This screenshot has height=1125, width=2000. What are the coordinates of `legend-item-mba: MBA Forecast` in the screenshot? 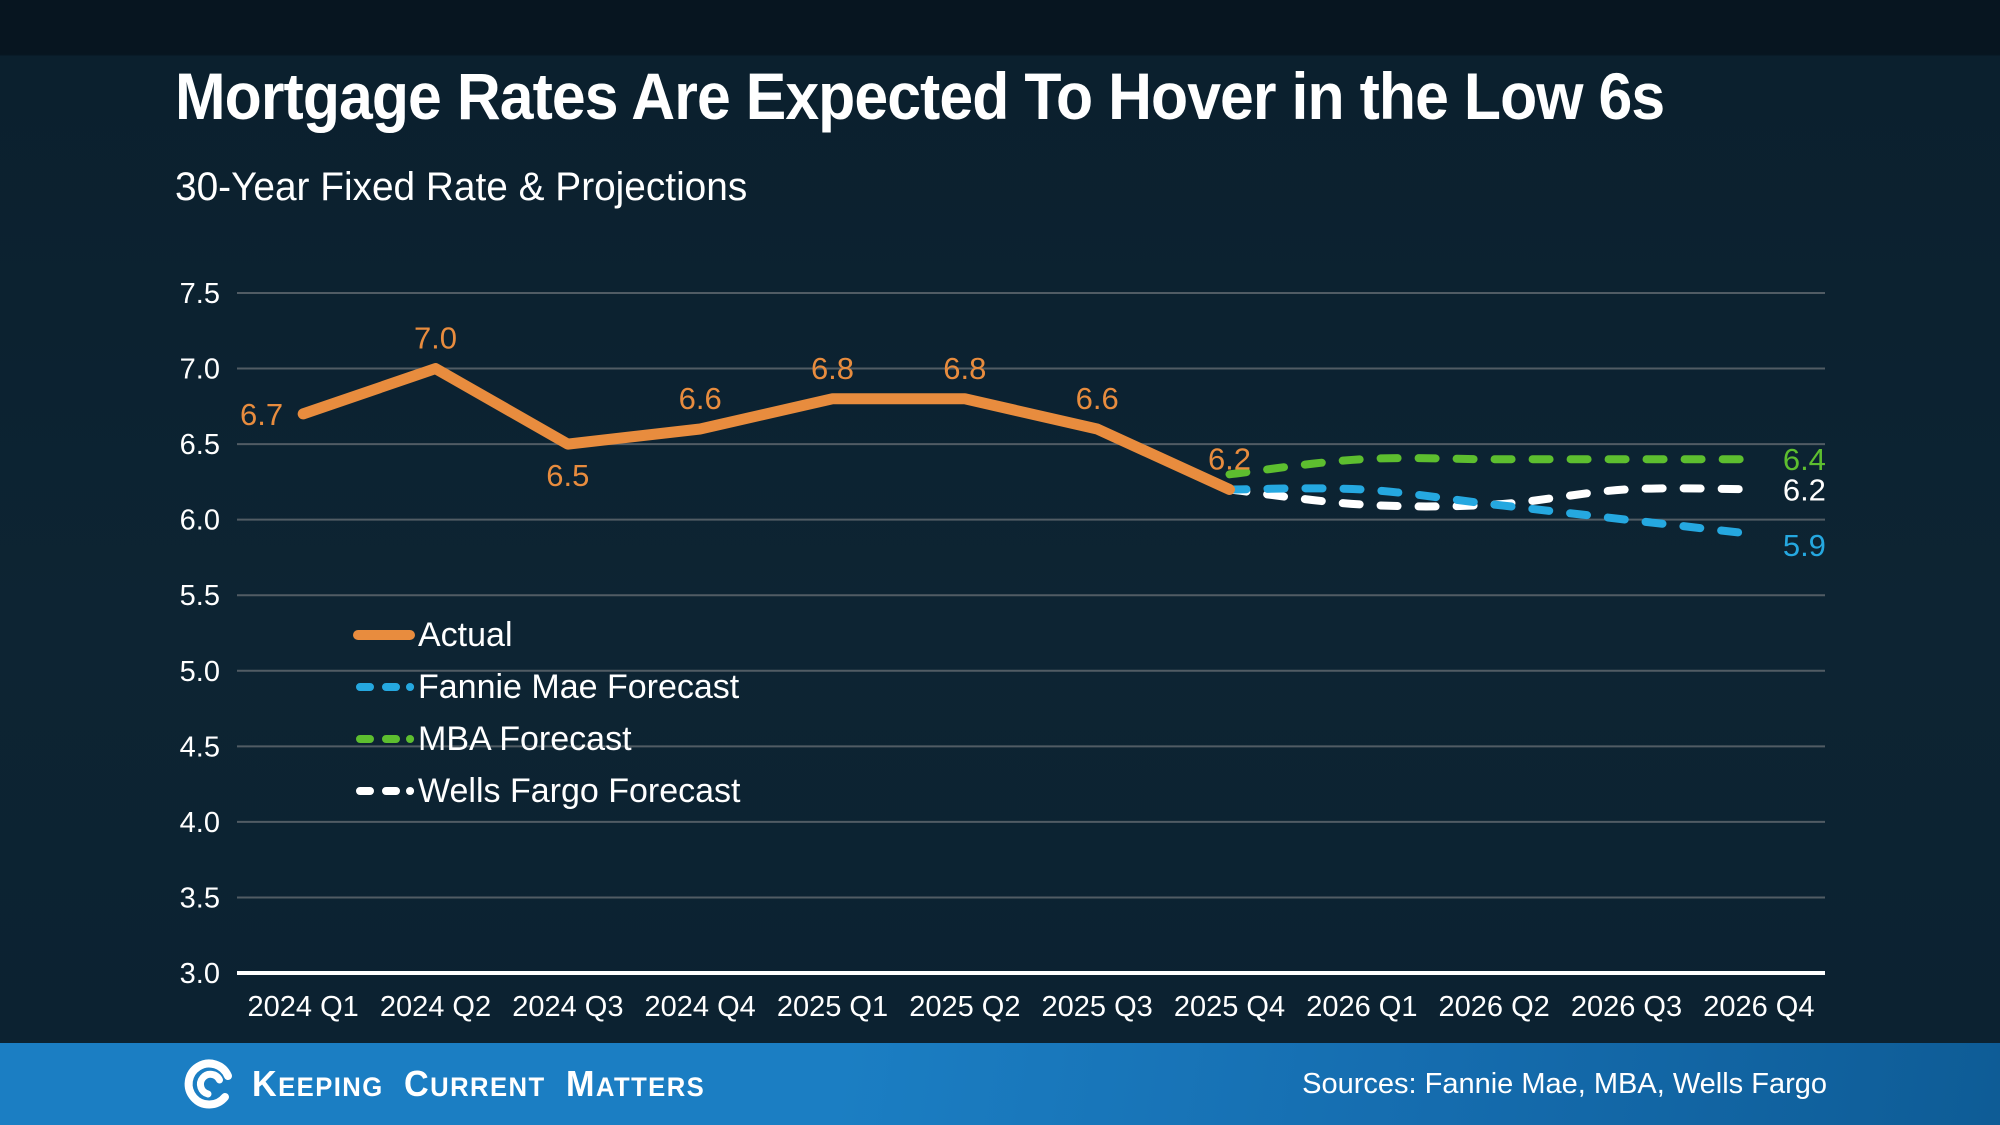 It's located at (546, 739).